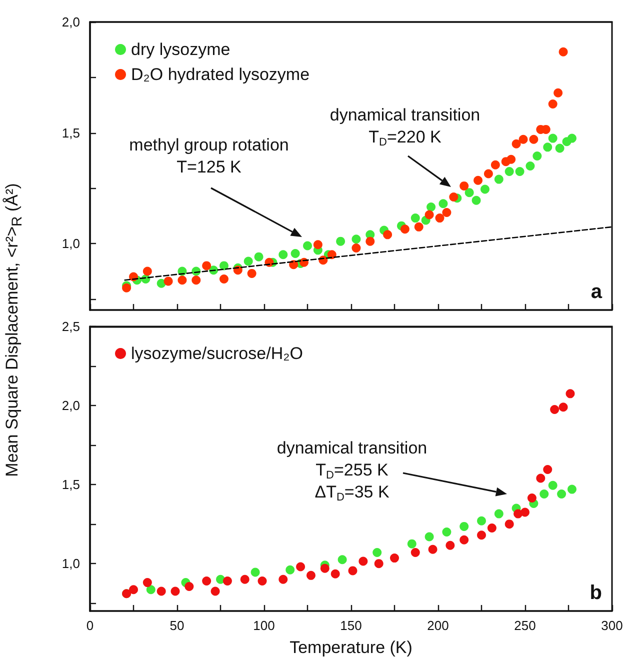  Describe the element at coordinates (217, 353) in the screenshot. I see `legend-label: lysozyme/sucrose/H₂O` at that location.